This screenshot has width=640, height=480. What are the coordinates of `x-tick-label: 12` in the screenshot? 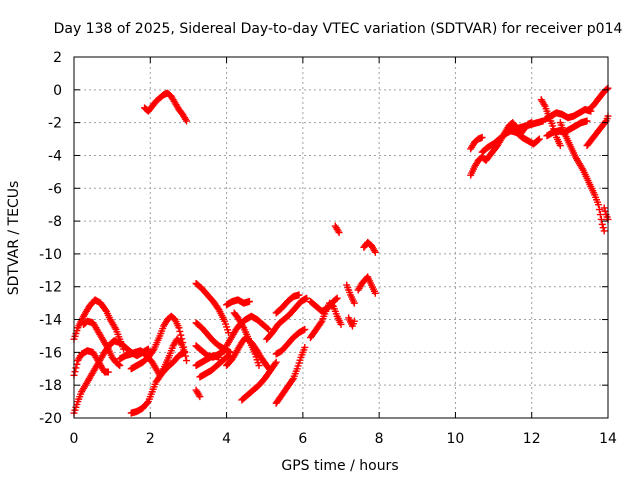 It's located at (532, 439).